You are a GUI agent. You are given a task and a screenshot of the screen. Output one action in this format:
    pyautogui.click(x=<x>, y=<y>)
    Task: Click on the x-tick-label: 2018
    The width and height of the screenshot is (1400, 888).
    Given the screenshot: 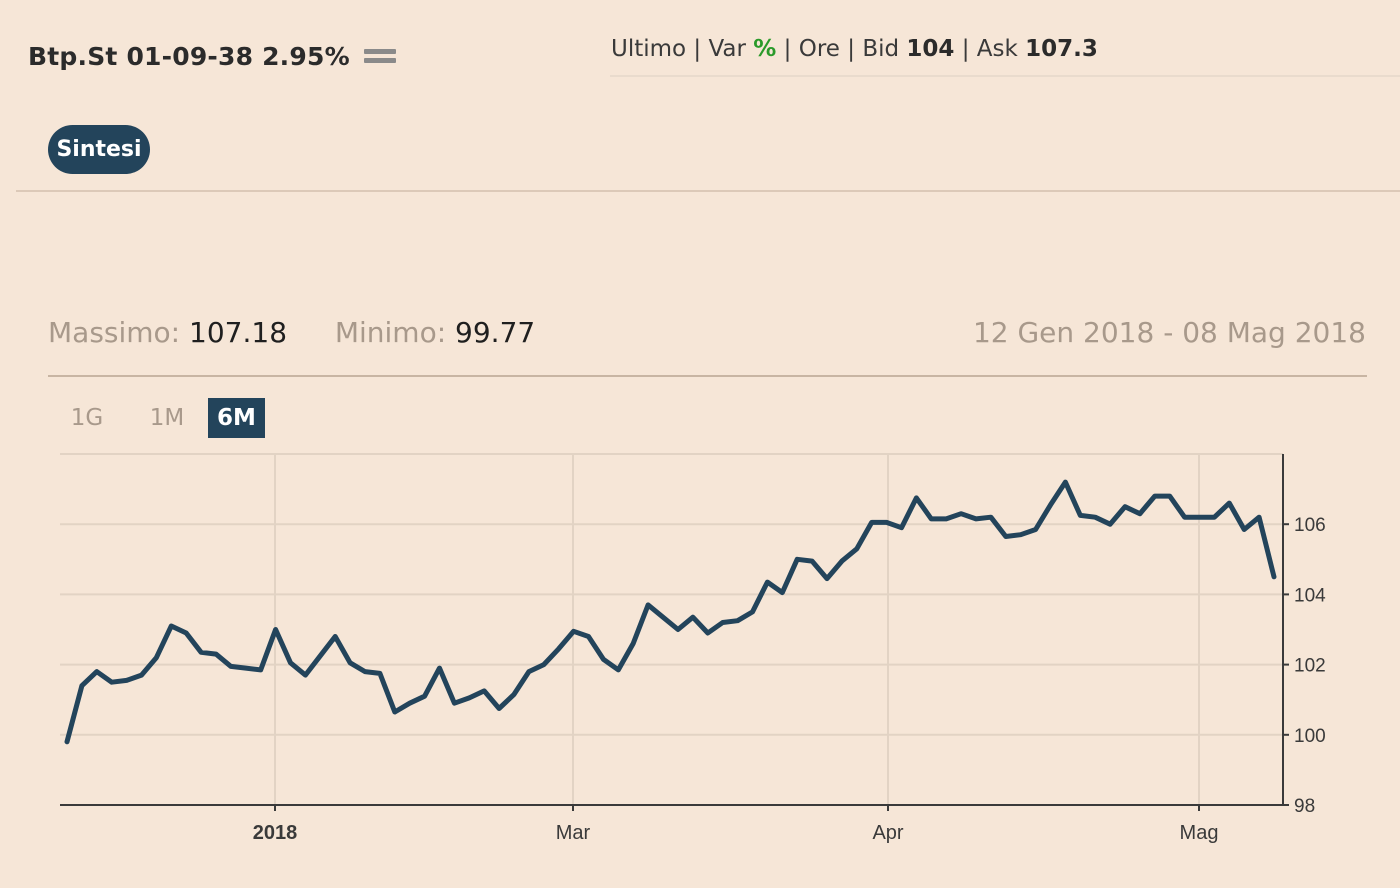 What is the action you would take?
    pyautogui.click(x=275, y=833)
    